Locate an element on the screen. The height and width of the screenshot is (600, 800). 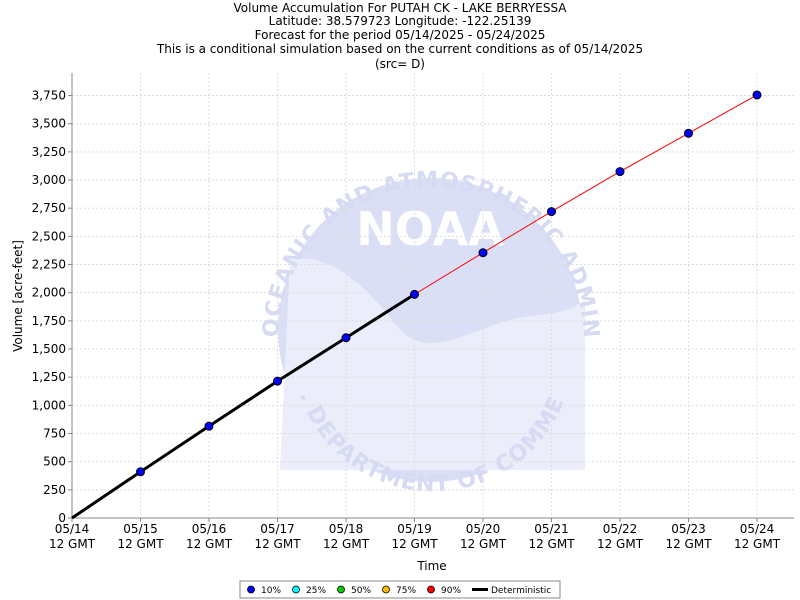
y-tick-label: 3,750 is located at coordinates (49, 96).